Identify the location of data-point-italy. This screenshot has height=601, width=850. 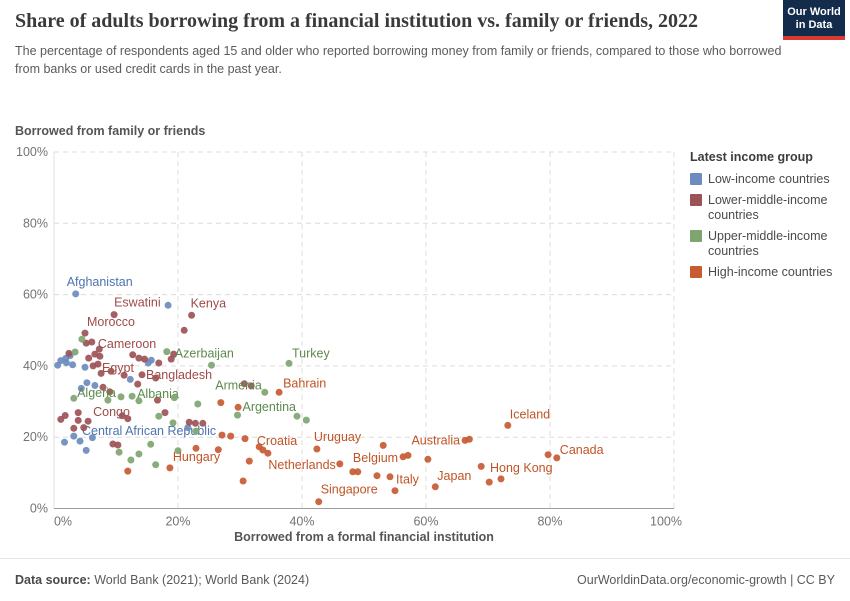
(395, 491).